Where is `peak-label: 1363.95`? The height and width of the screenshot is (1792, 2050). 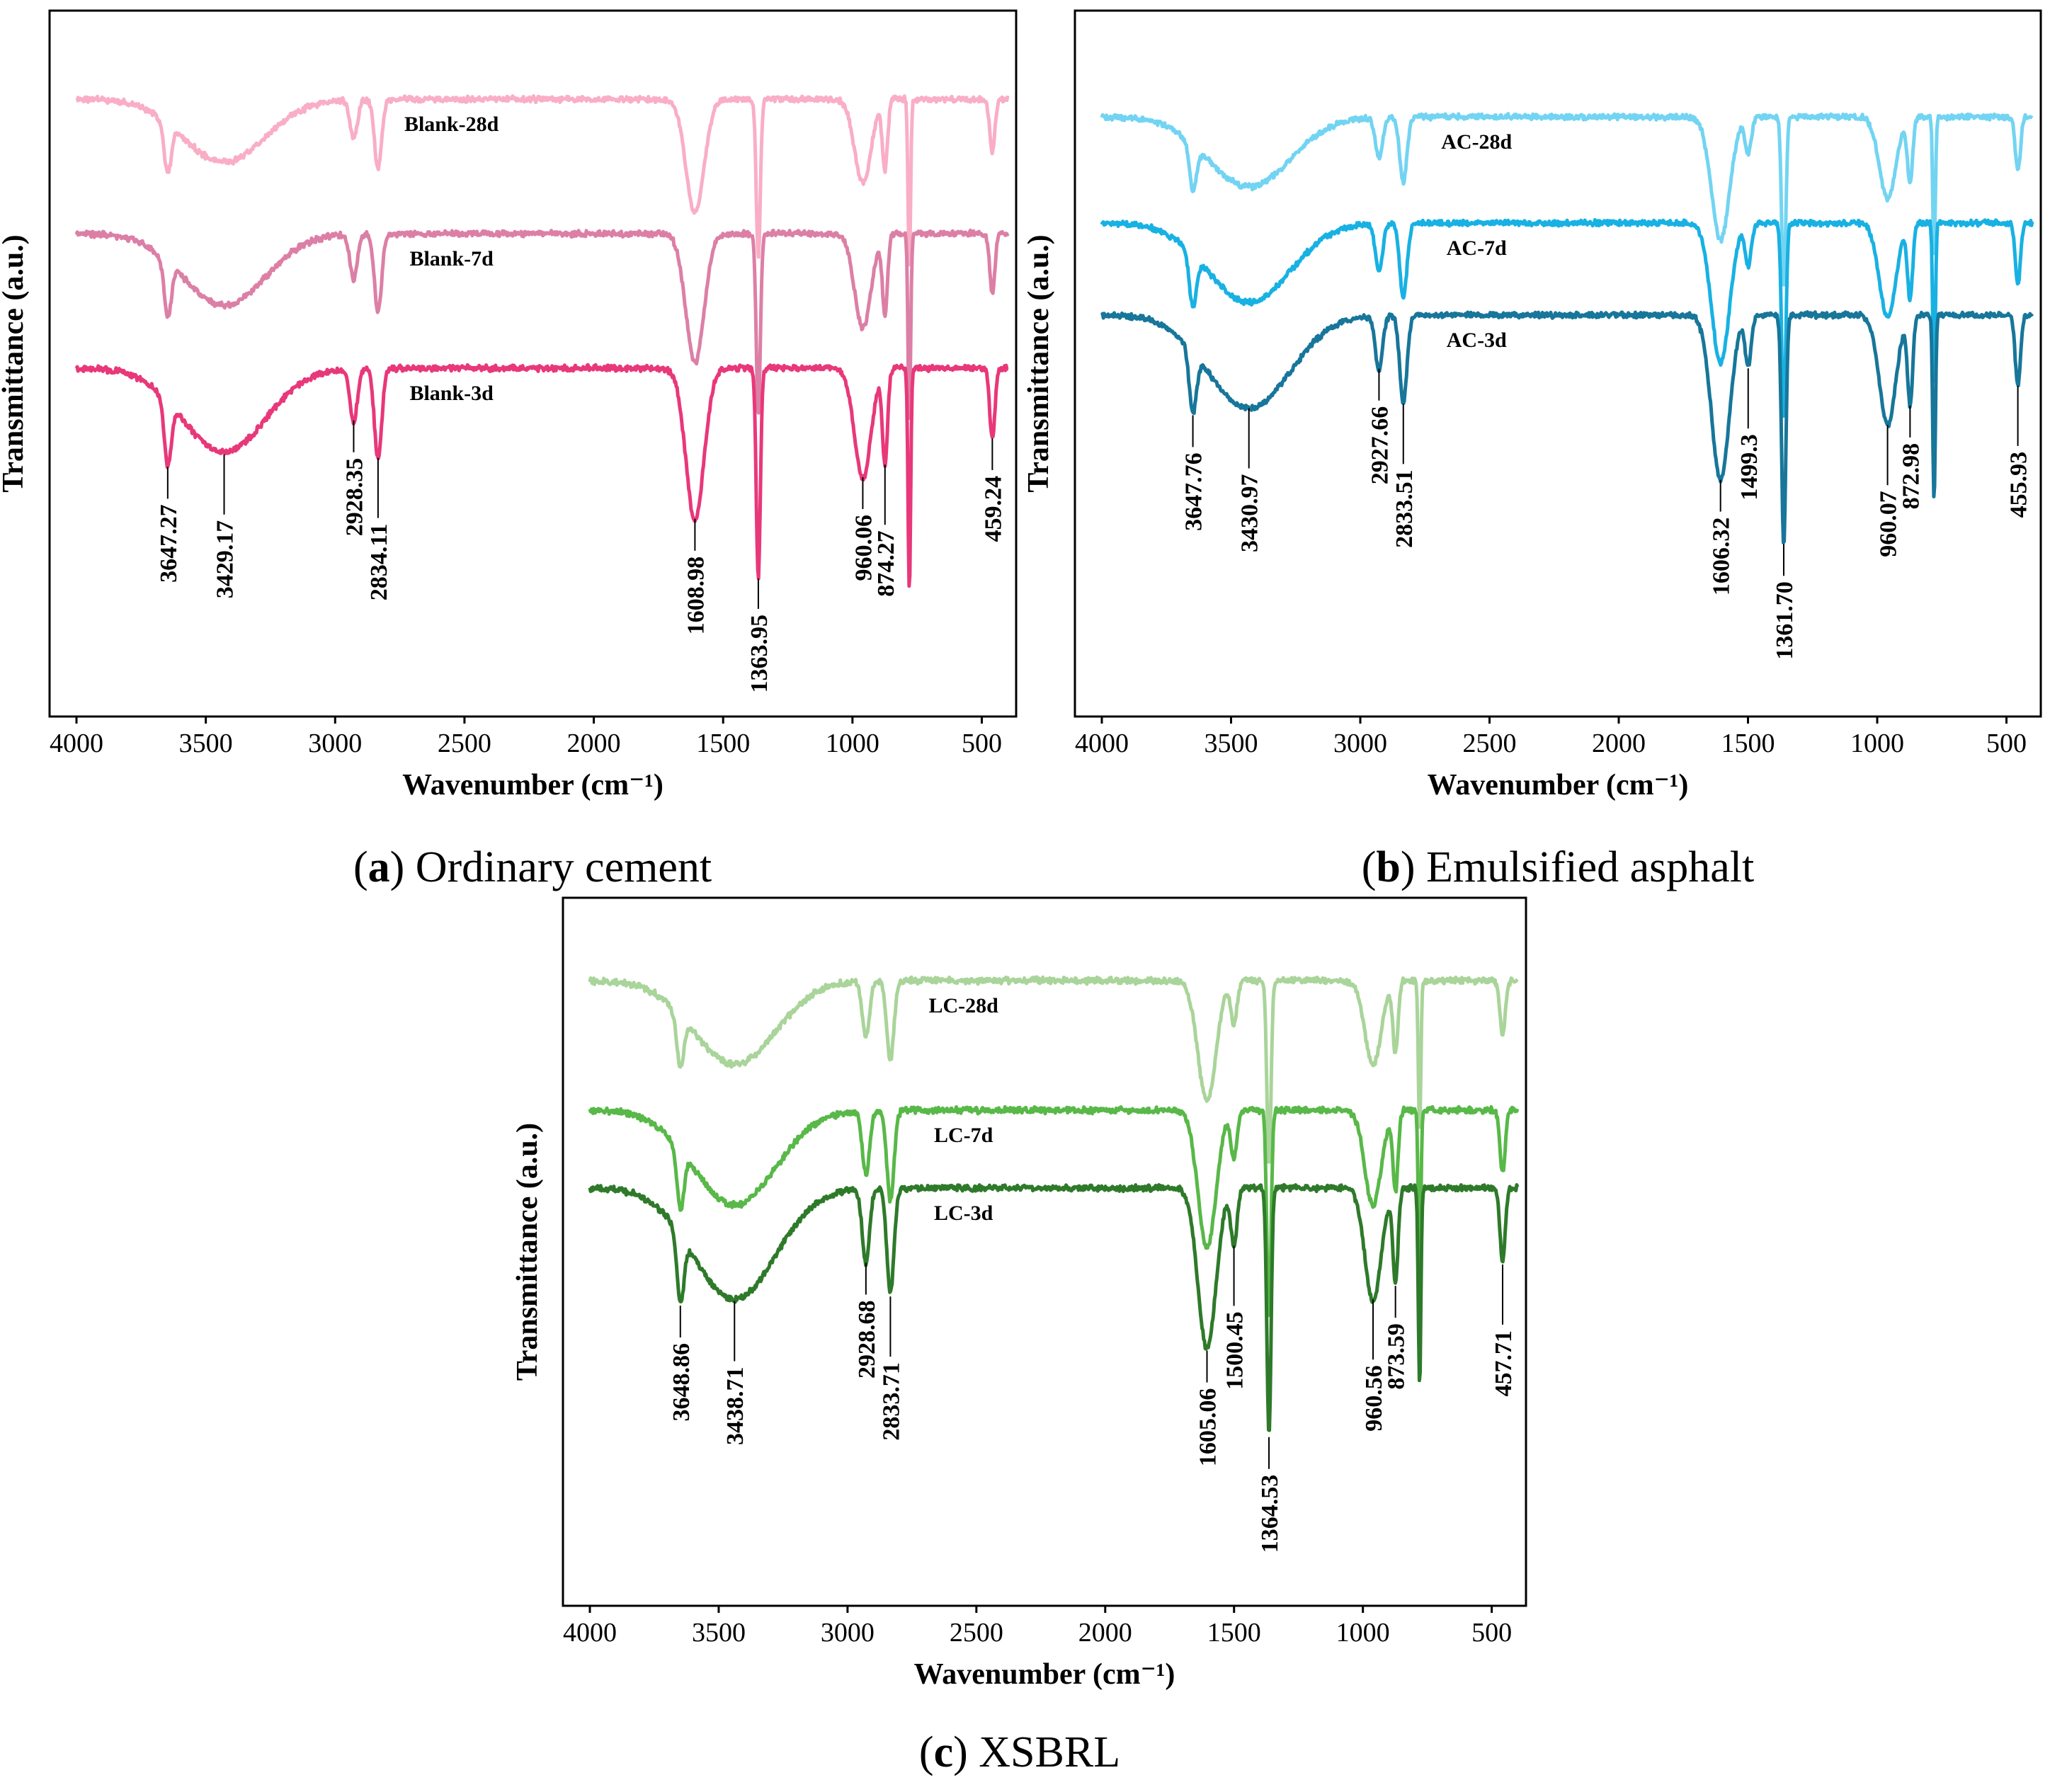
peak-label: 1363.95 is located at coordinates (759, 654).